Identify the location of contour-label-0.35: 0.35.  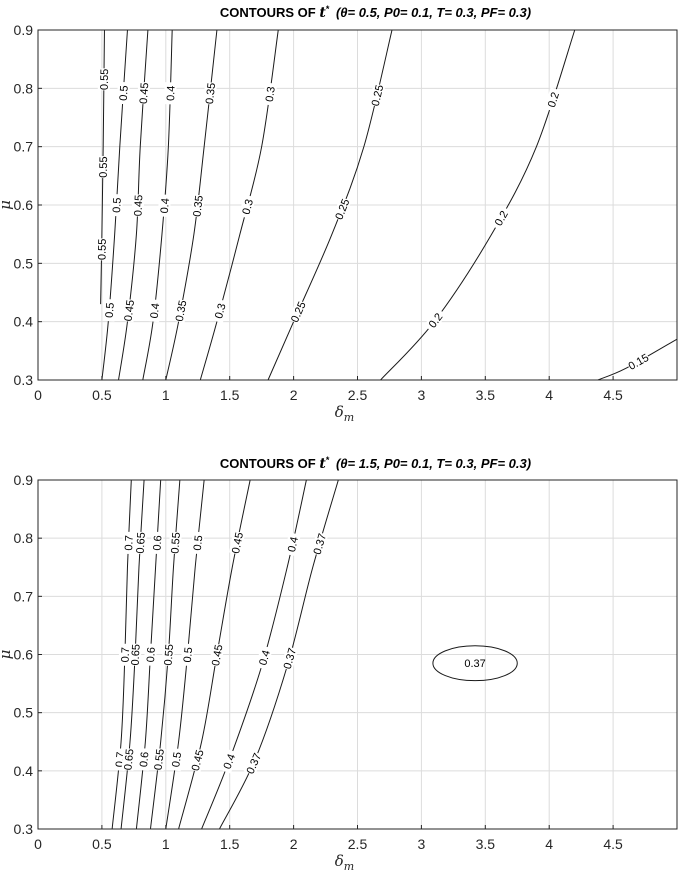
(182, 310).